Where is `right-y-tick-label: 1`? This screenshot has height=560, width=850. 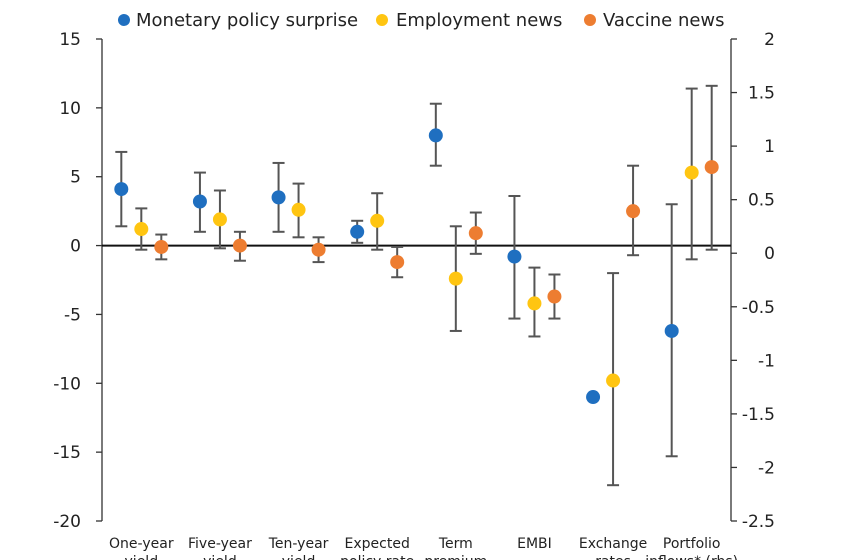 right-y-tick-label: 1 is located at coordinates (769, 147).